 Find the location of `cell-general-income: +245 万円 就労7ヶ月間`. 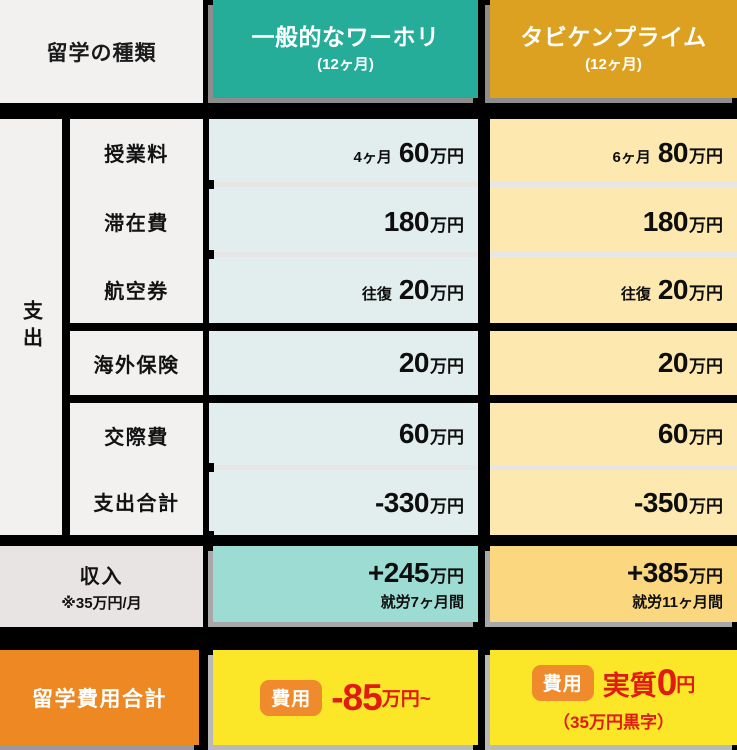

cell-general-income: +245 万円 就労7ヶ月間 is located at coordinates (345, 584).